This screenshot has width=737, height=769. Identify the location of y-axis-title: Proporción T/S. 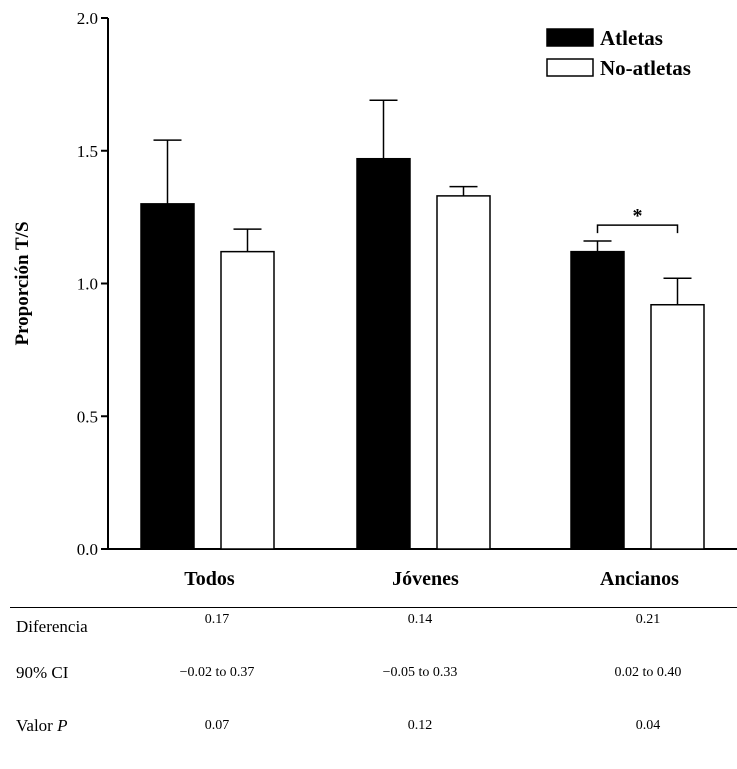
(22, 283).